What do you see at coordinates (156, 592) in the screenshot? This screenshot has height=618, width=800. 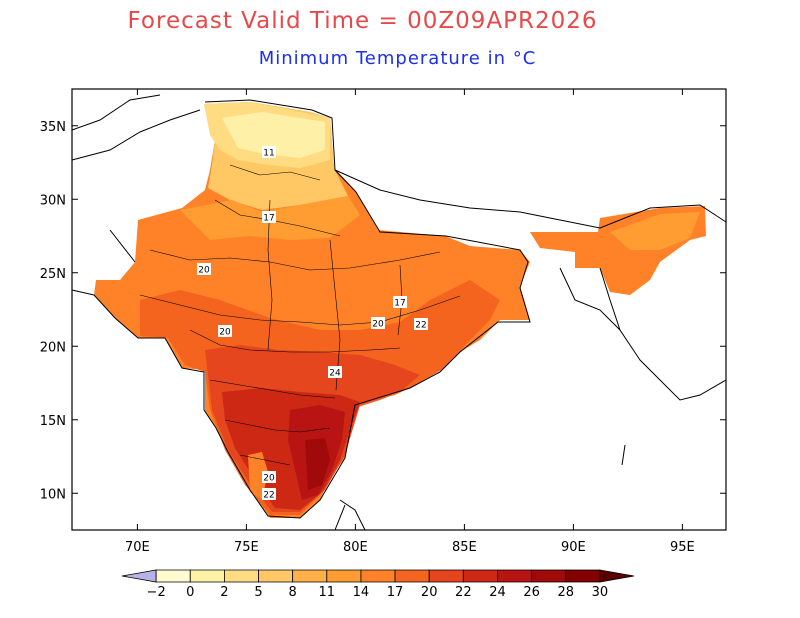 I see `colorbar-label: −2` at bounding box center [156, 592].